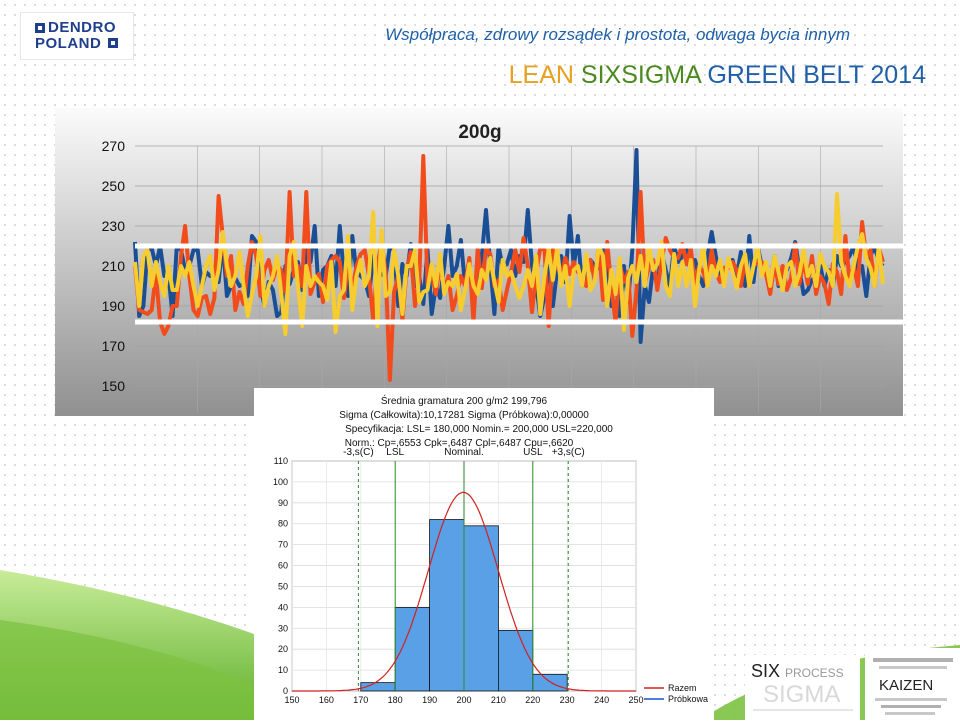 The height and width of the screenshot is (725, 960). I want to click on y-tick-label: 60, so click(283, 566).